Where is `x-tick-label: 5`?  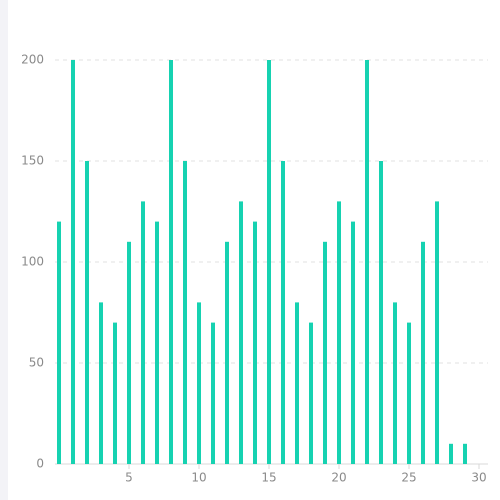
x-tick-label: 5 is located at coordinates (129, 478).